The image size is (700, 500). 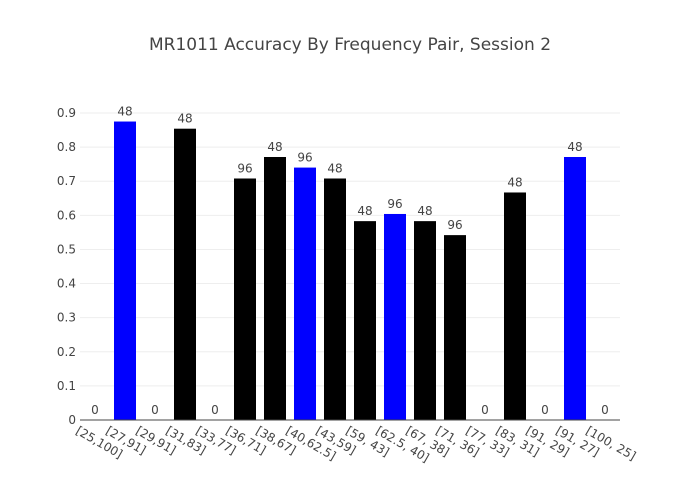 I want to click on y-tick-label: 0.6, so click(x=66, y=215).